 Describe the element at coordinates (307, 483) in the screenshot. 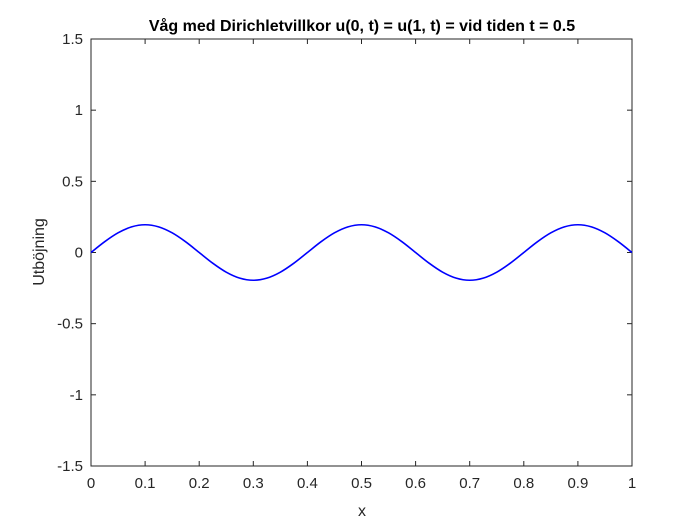

I see `x-tick-label: 0.4` at that location.